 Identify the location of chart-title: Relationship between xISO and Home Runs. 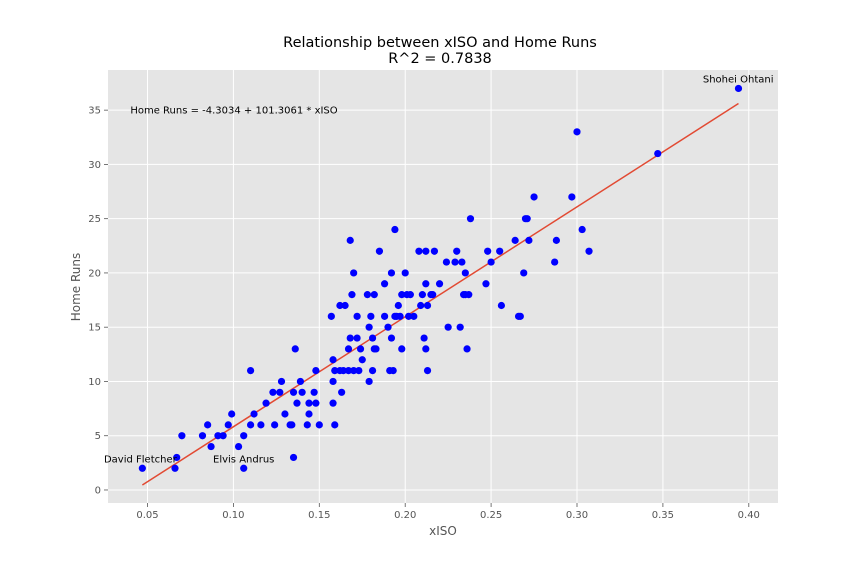
(440, 43).